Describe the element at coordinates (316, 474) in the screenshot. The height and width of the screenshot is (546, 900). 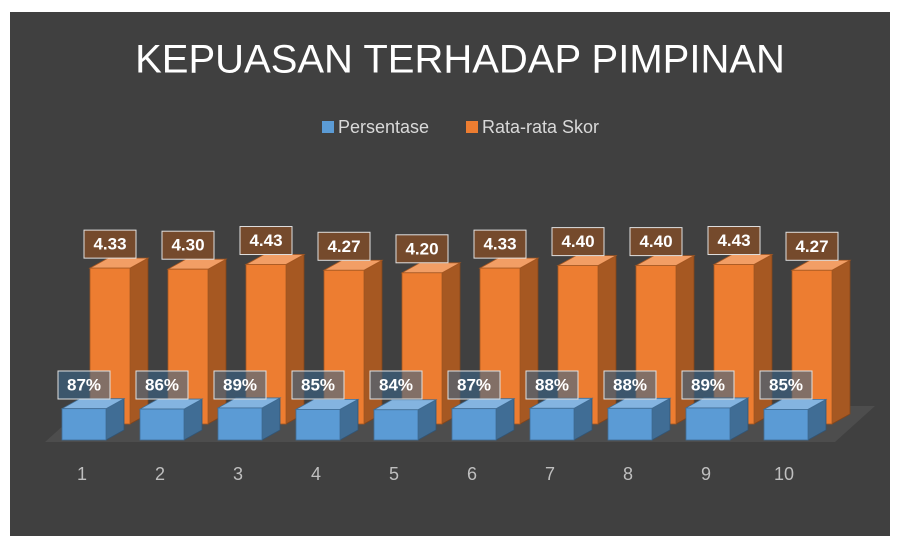
I see `x-tick-label: 4` at that location.